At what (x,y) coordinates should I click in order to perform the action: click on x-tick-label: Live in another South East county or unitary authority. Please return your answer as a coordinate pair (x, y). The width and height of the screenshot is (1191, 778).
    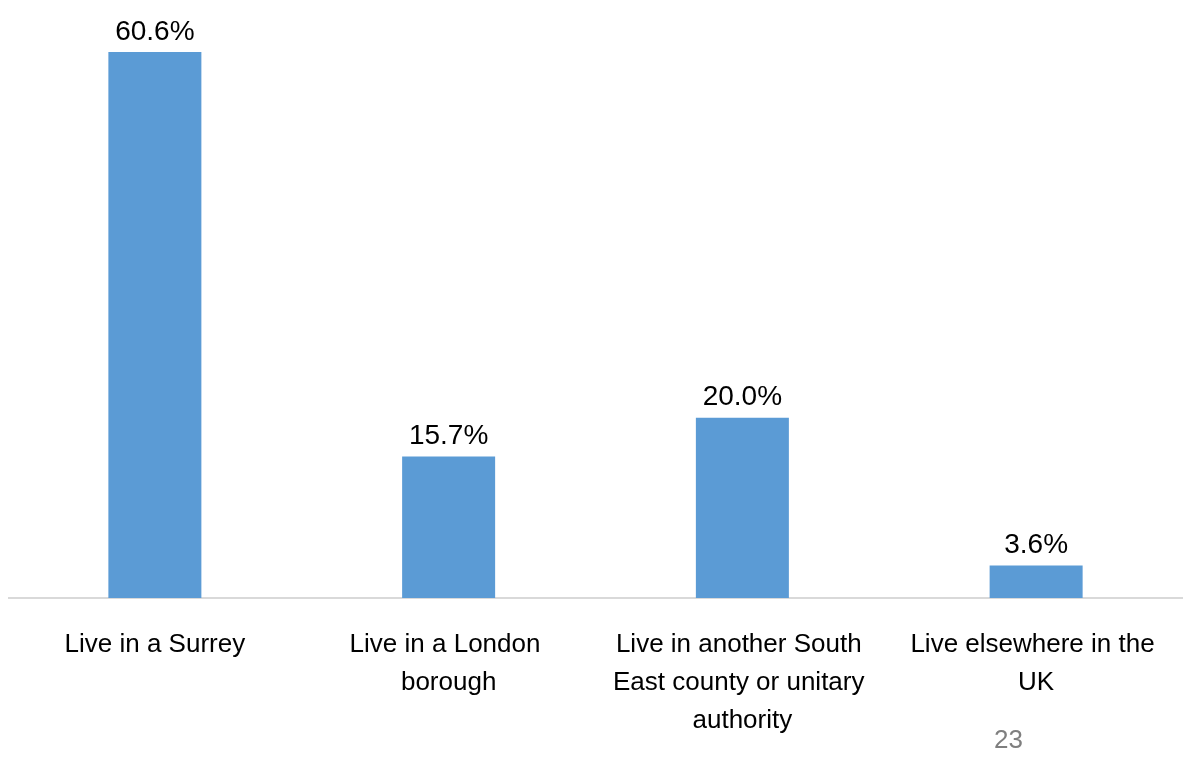
    Looking at the image, I should click on (742, 681).